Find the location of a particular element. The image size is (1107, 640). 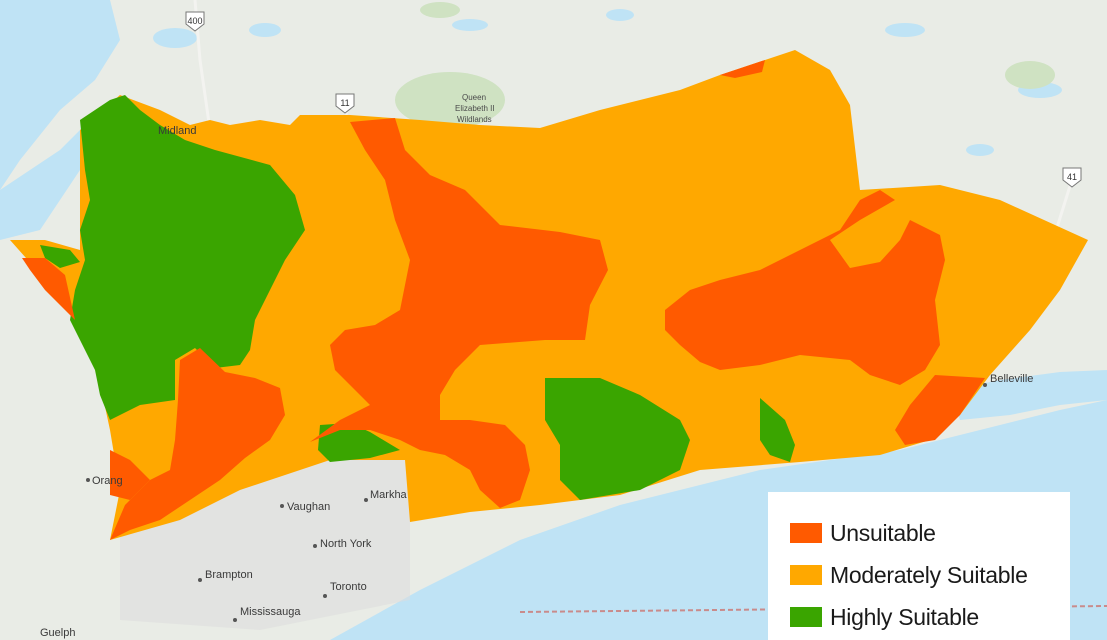

highly-suitable-region-south is located at coordinates (617, 439).